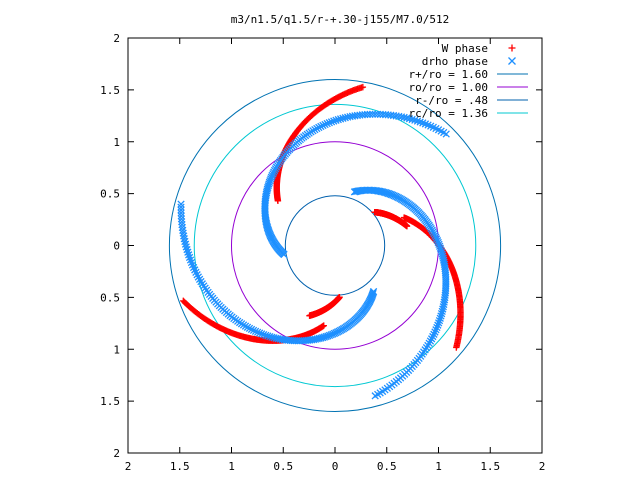 The image size is (640, 480). Describe the element at coordinates (448, 113) in the screenshot. I see `legend-label: rc/ro = 1.36` at that location.